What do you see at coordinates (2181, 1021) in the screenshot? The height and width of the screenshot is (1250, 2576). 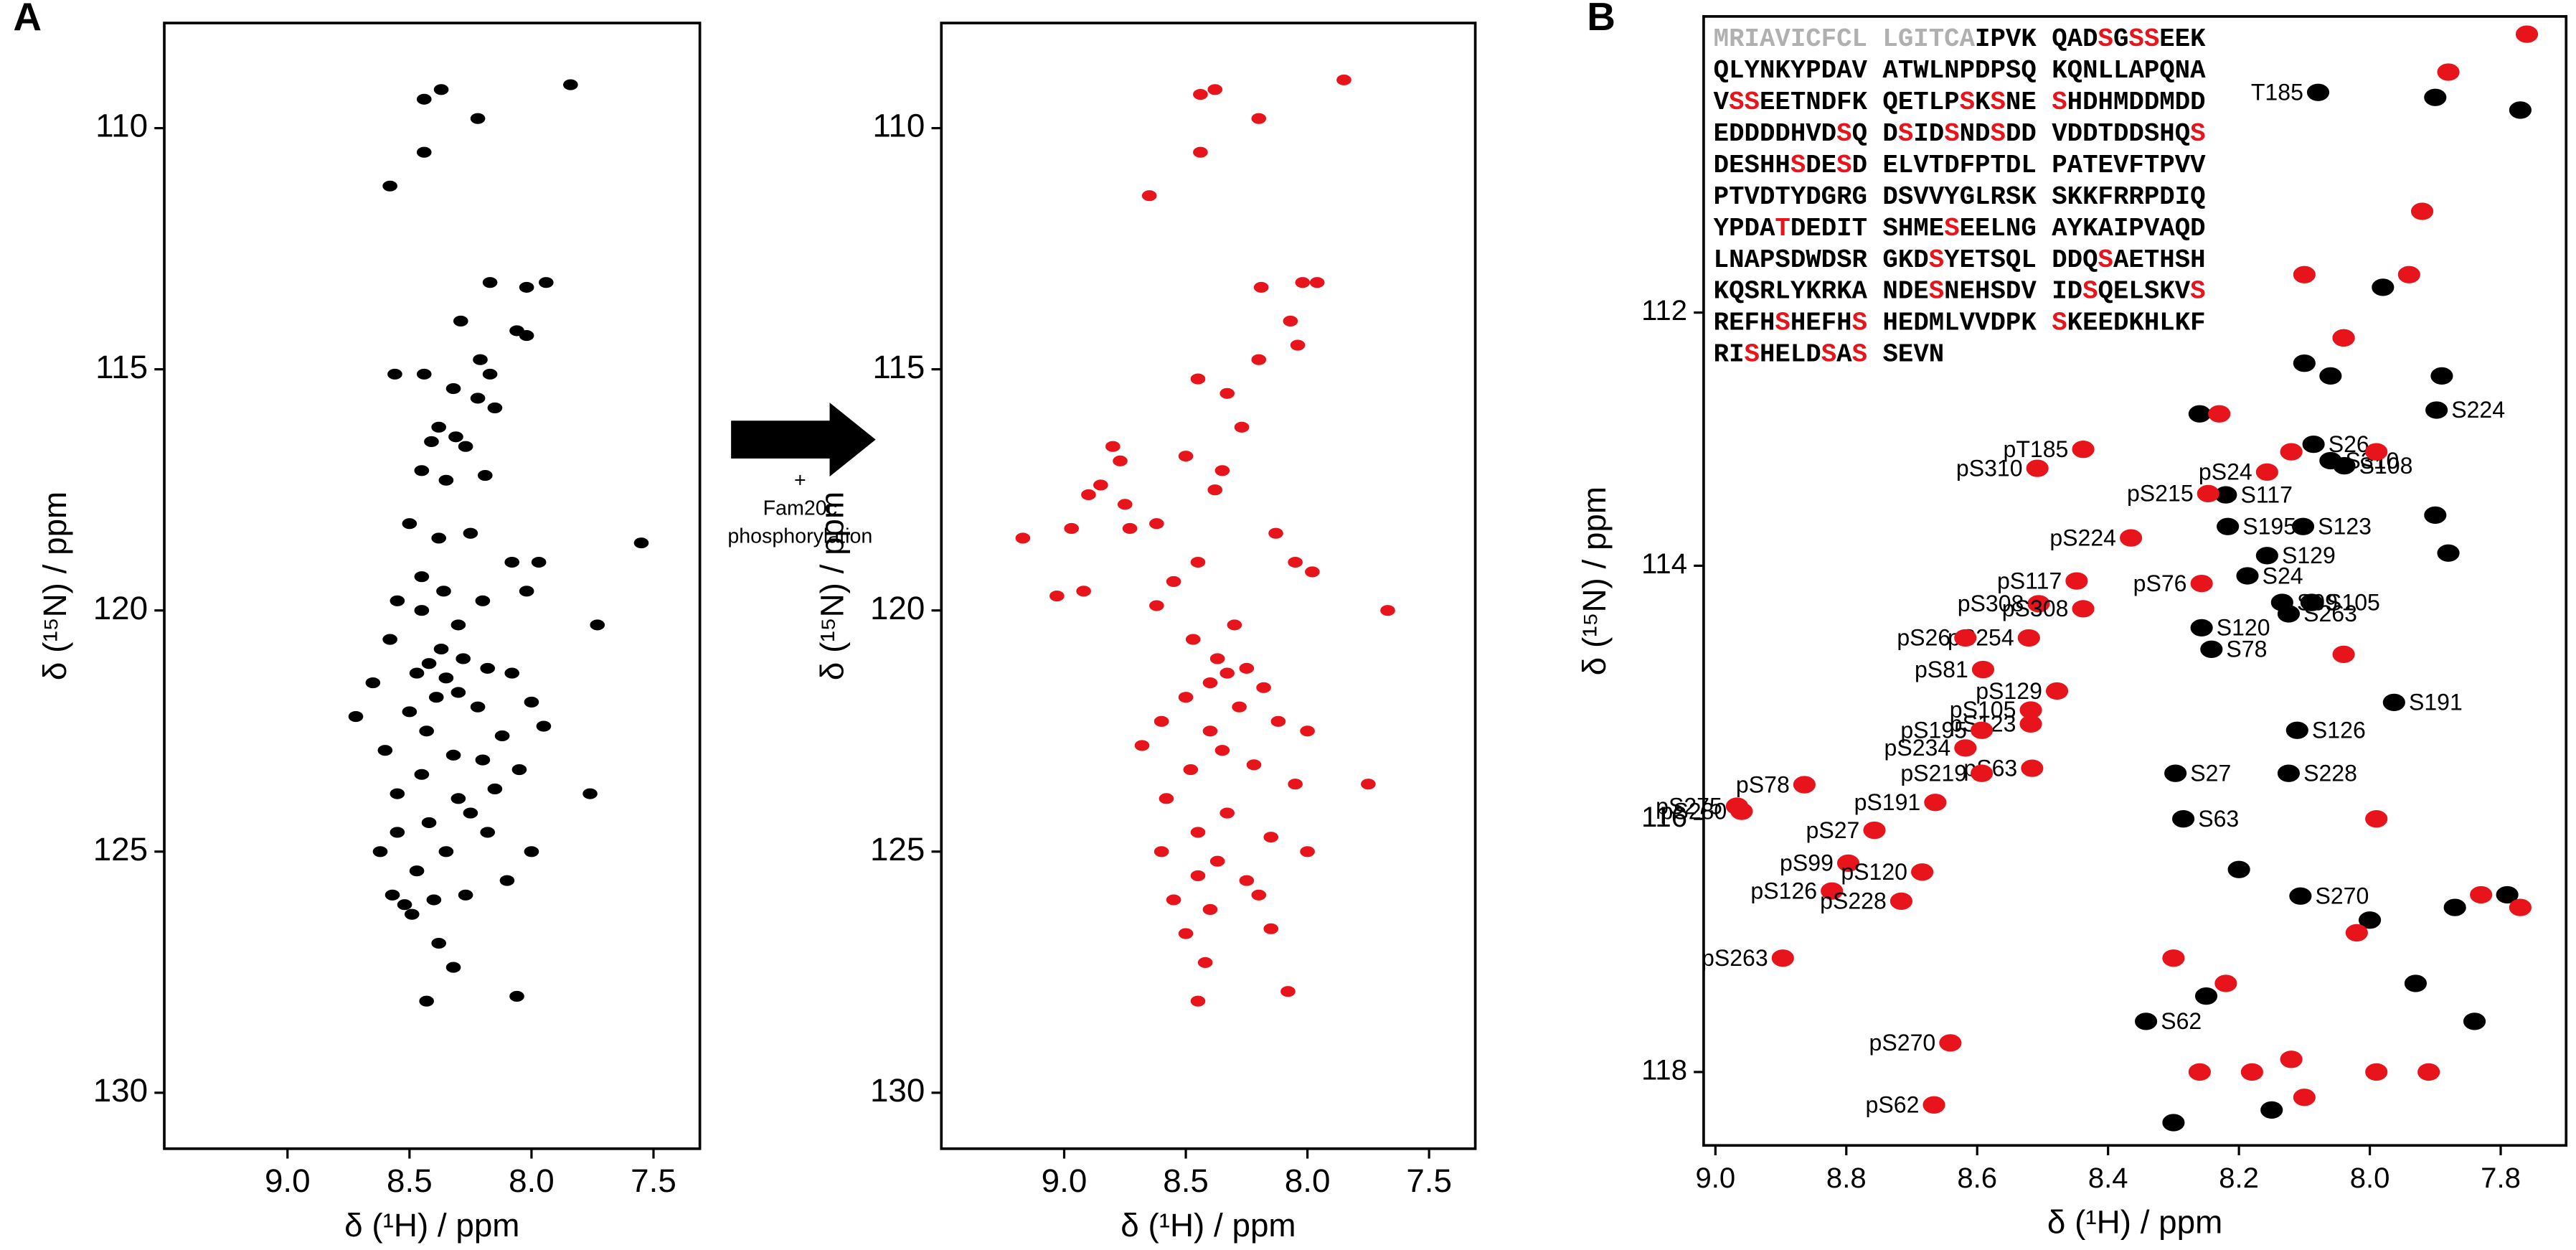 I see `peak-label: S62` at bounding box center [2181, 1021].